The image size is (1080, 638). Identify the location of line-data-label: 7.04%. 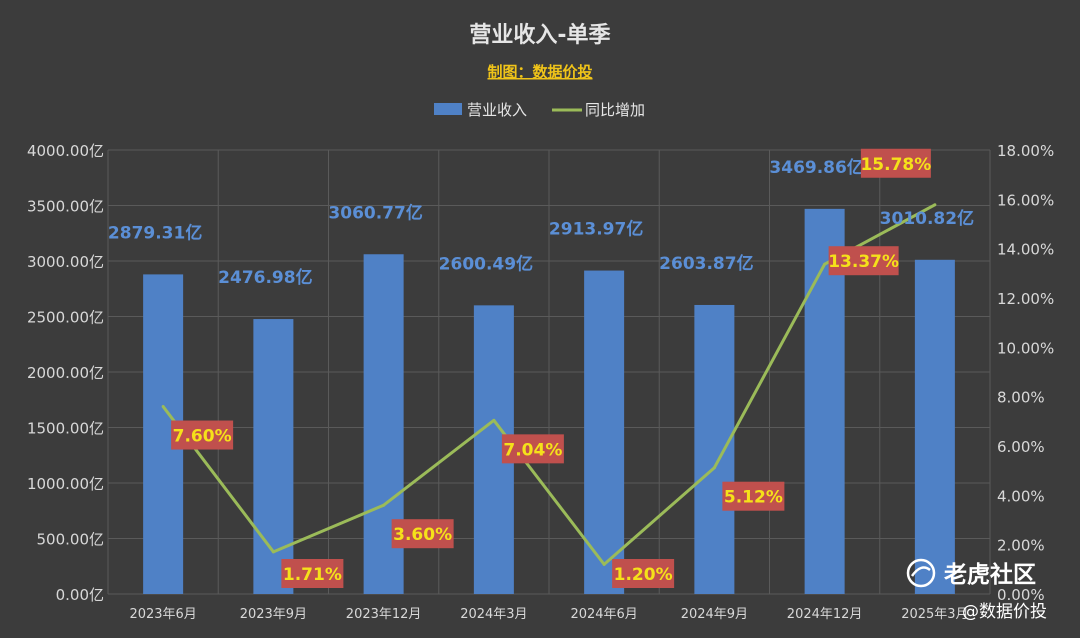
(532, 450).